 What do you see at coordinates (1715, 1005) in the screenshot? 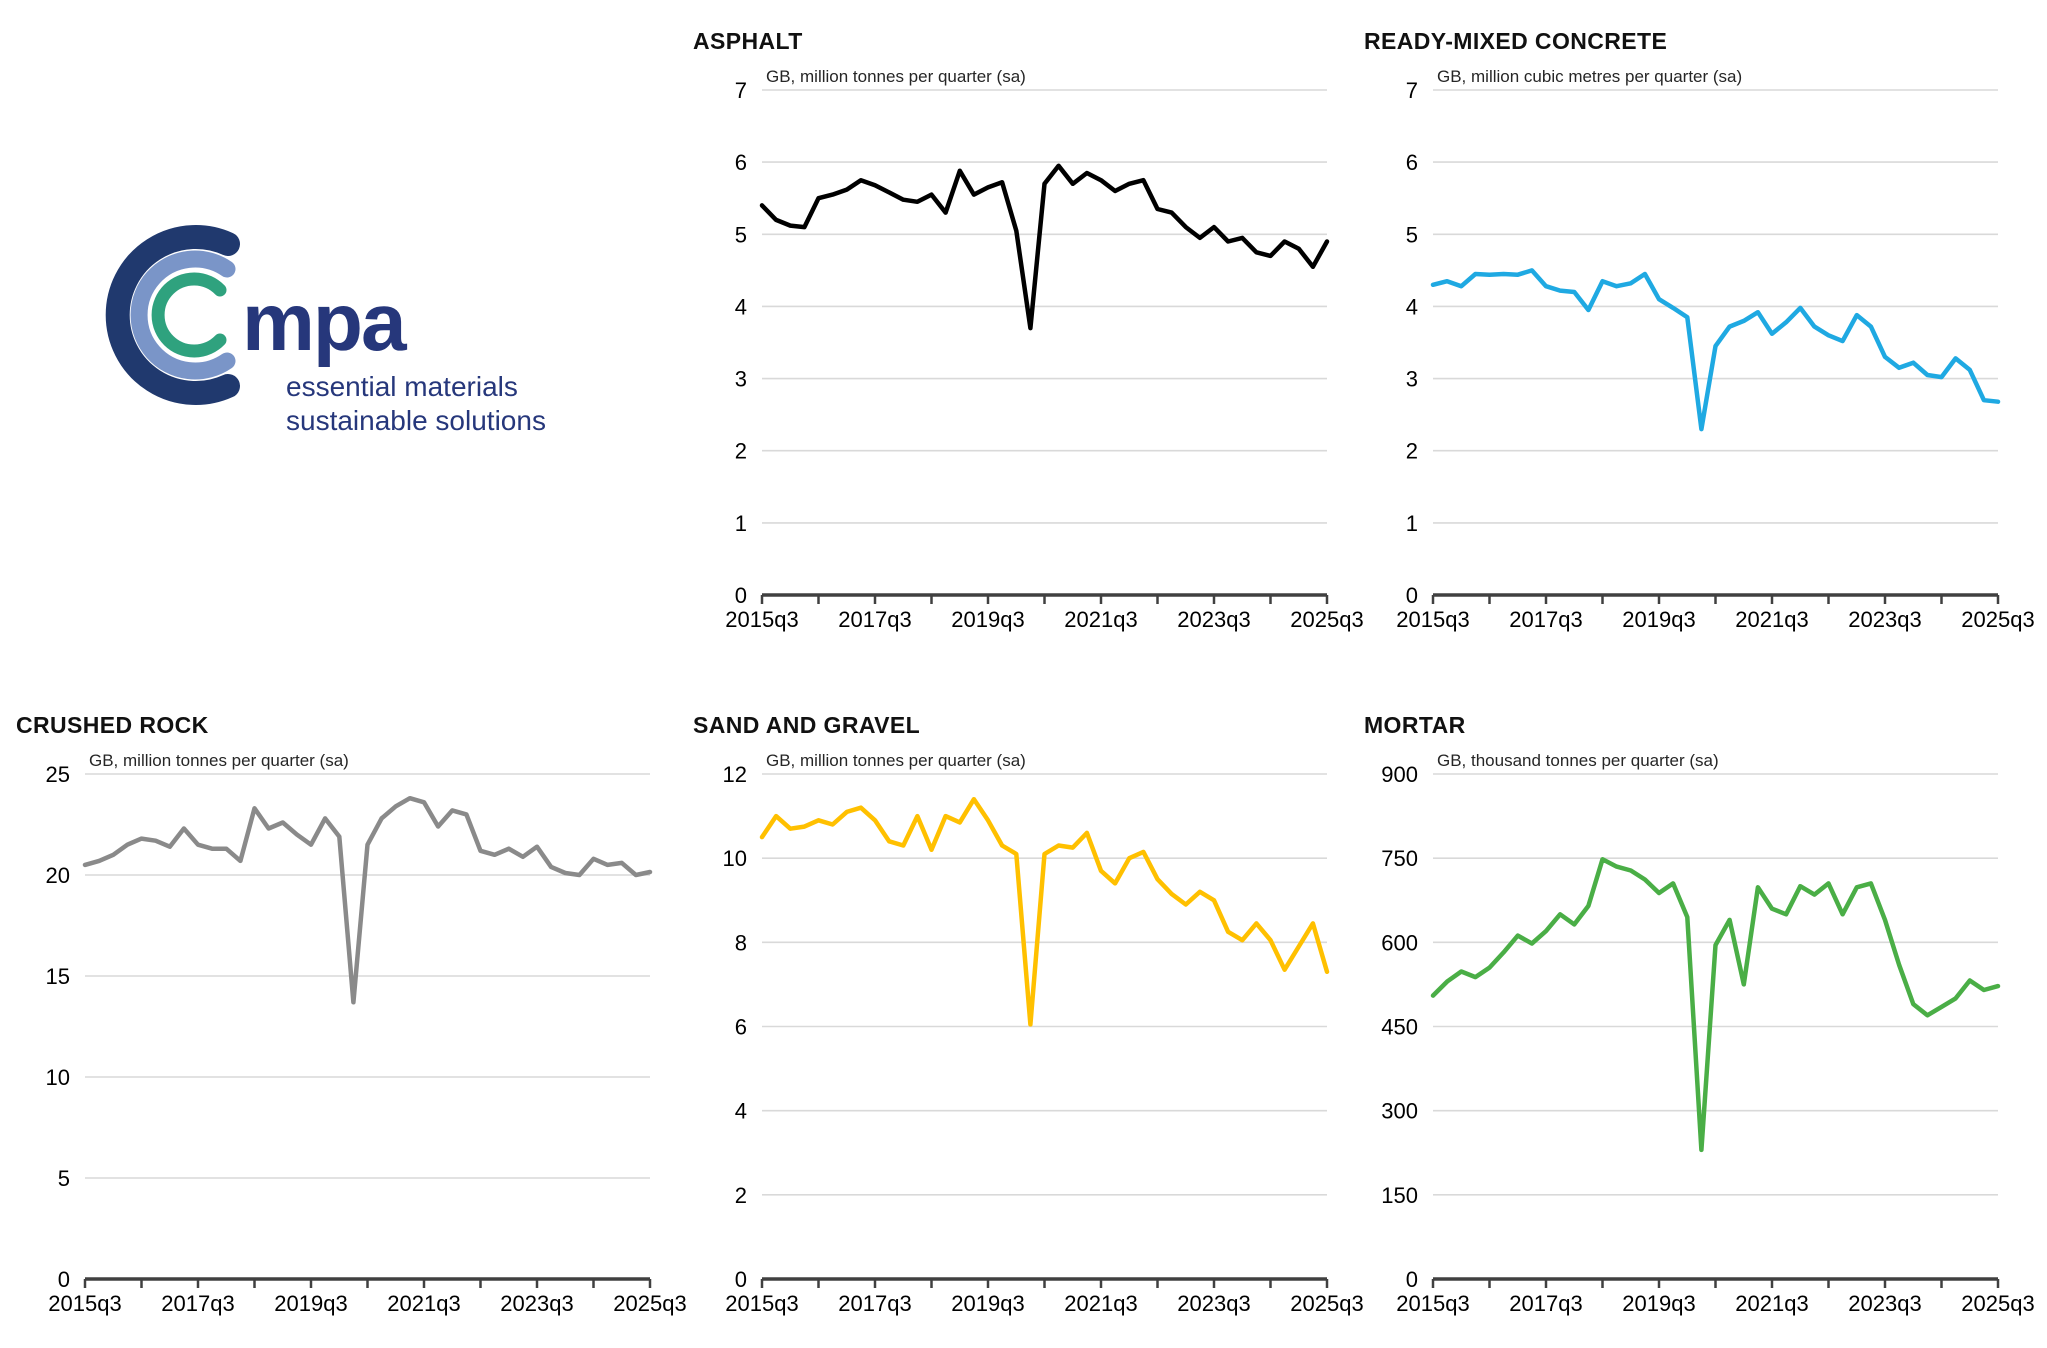
I see `mortar-line` at bounding box center [1715, 1005].